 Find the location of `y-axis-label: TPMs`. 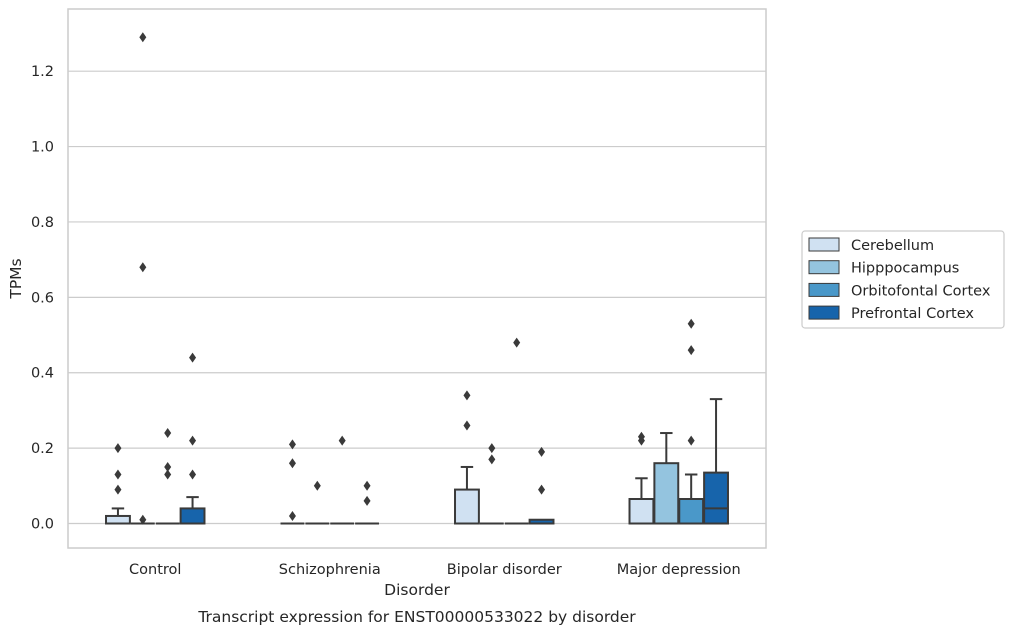

y-axis-label: TPMs is located at coordinates (16, 278).